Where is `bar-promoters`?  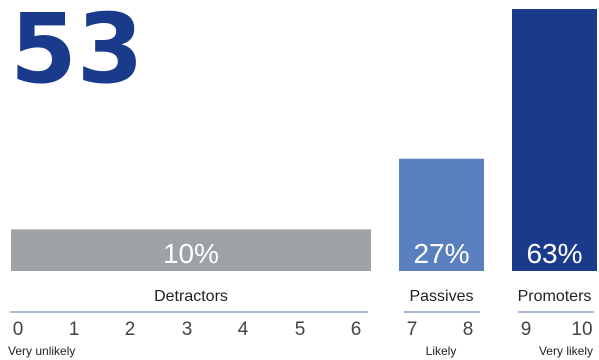 bar-promoters is located at coordinates (554, 140).